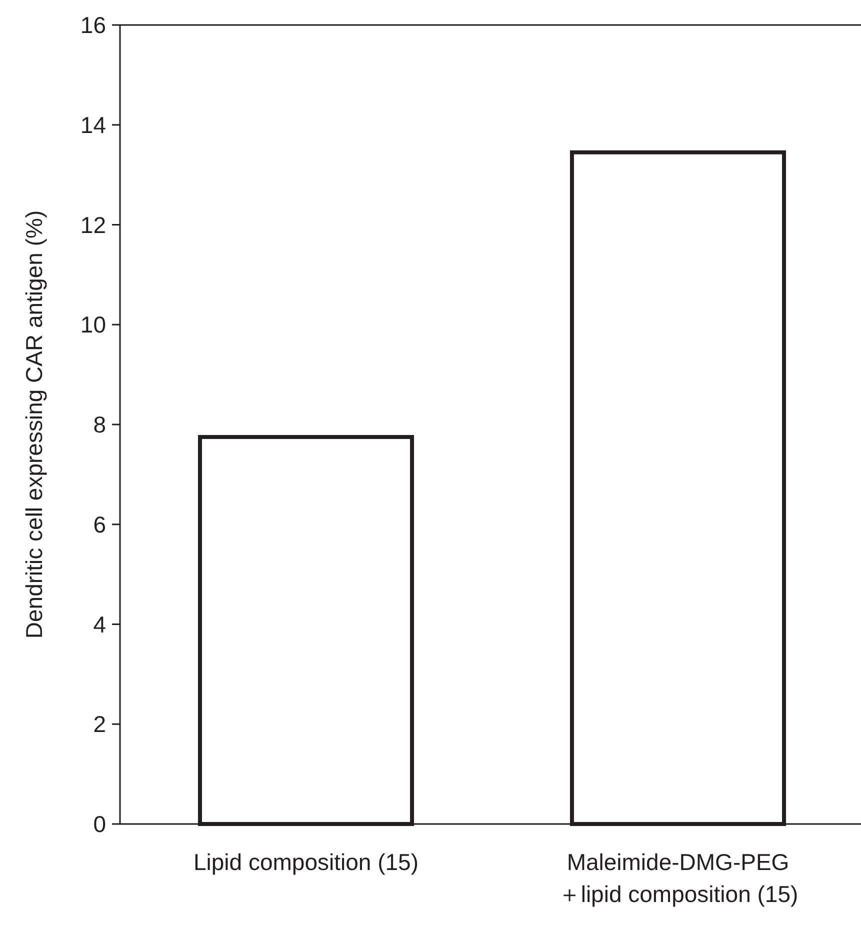 Image resolution: width=861 pixels, height=927 pixels. Describe the element at coordinates (93, 125) in the screenshot. I see `y-tick-label: 14` at that location.